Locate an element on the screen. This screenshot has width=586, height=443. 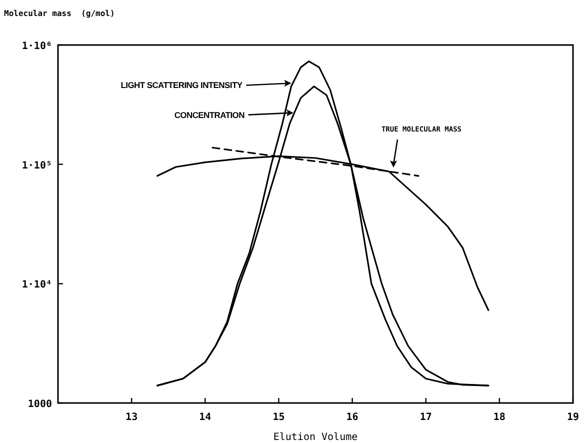
annotation: CONCENTRATION is located at coordinates (209, 115).